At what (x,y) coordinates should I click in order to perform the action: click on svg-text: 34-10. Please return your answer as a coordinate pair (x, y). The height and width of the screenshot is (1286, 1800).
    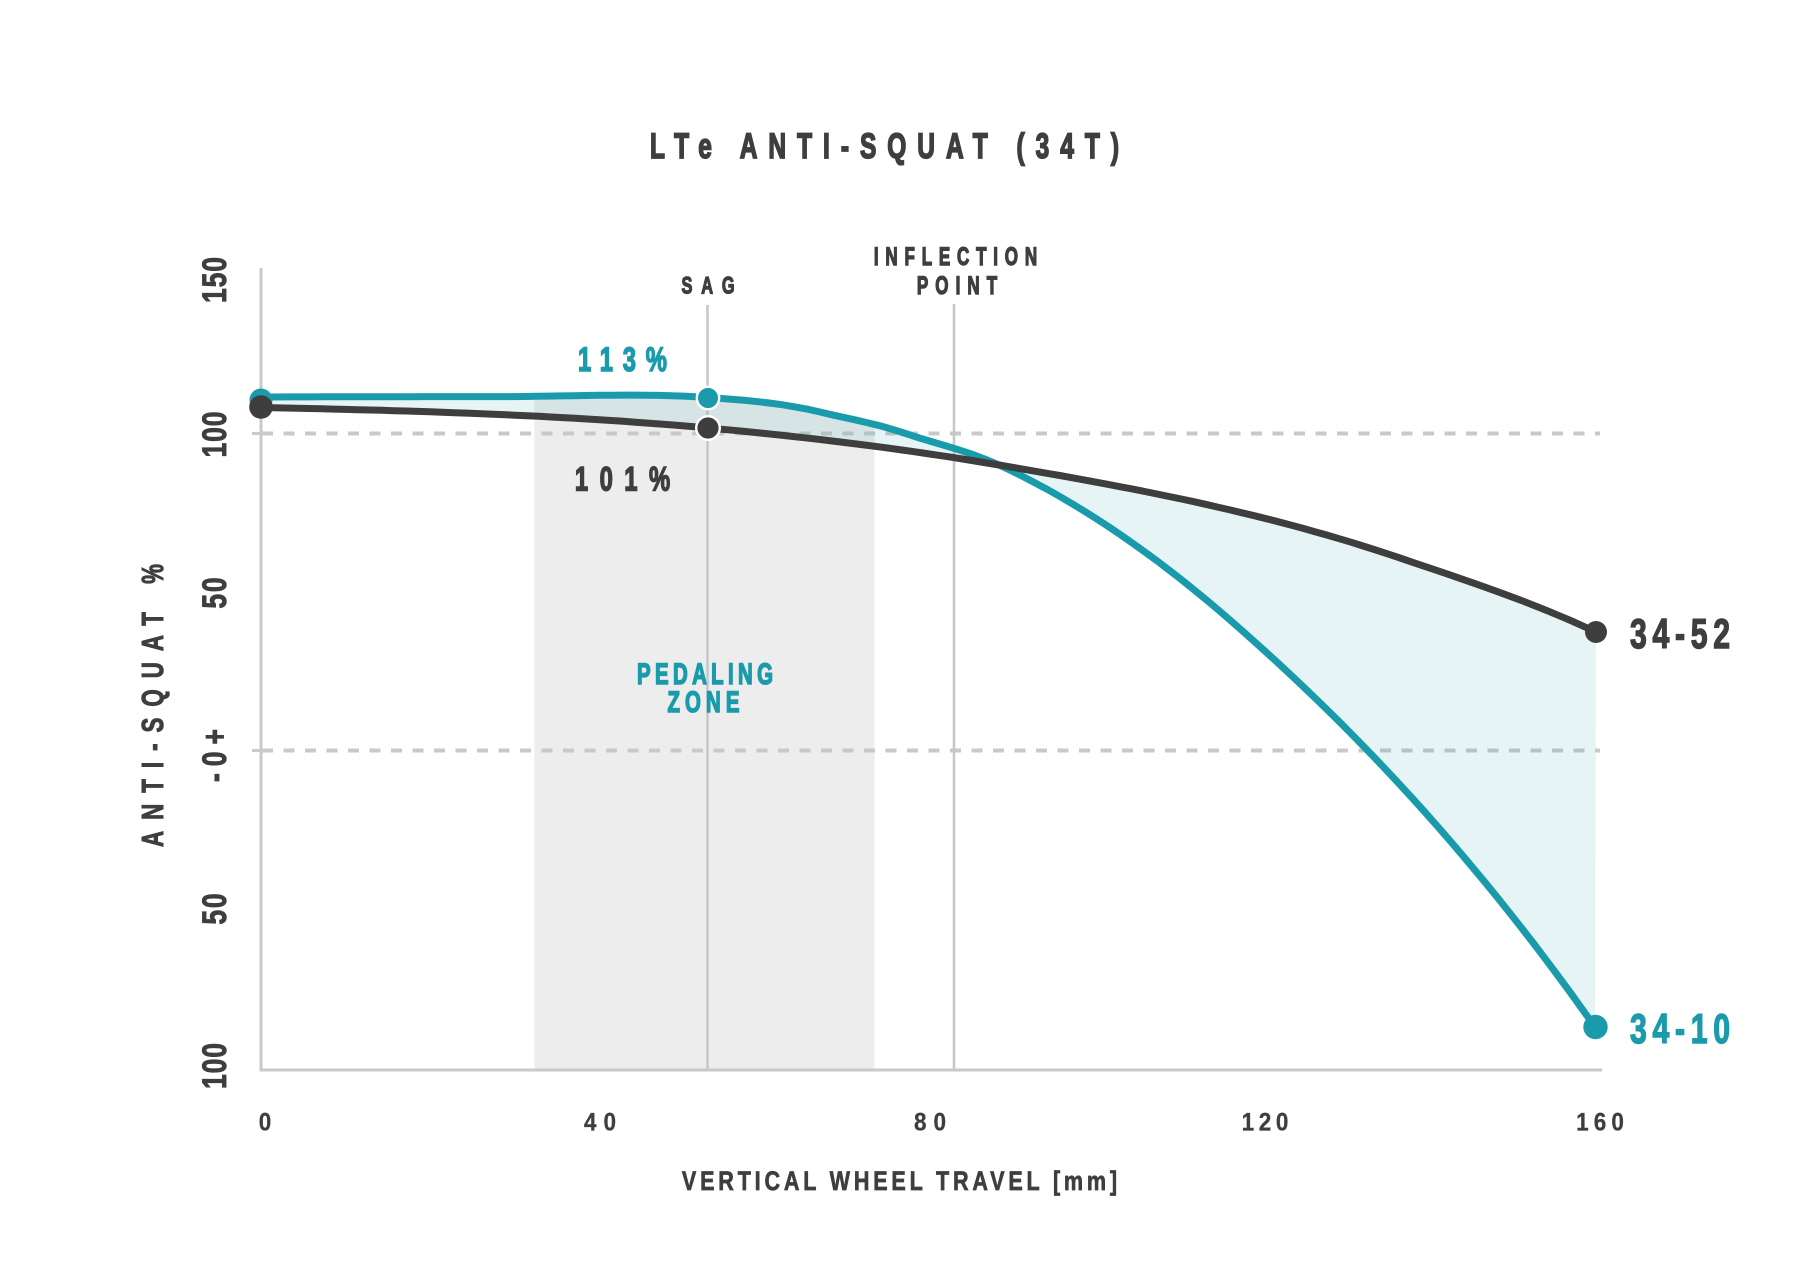
    Looking at the image, I should click on (1680, 1028).